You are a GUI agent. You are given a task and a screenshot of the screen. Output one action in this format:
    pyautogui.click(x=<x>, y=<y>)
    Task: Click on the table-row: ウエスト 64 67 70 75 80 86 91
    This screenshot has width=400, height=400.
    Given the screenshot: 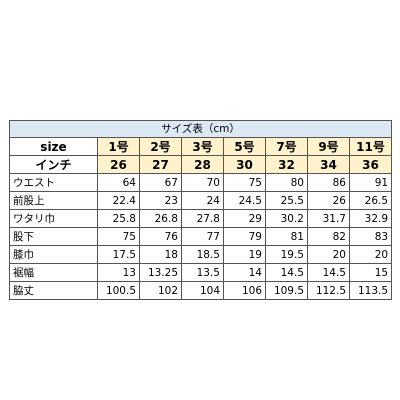 What is the action you would take?
    pyautogui.click(x=201, y=182)
    